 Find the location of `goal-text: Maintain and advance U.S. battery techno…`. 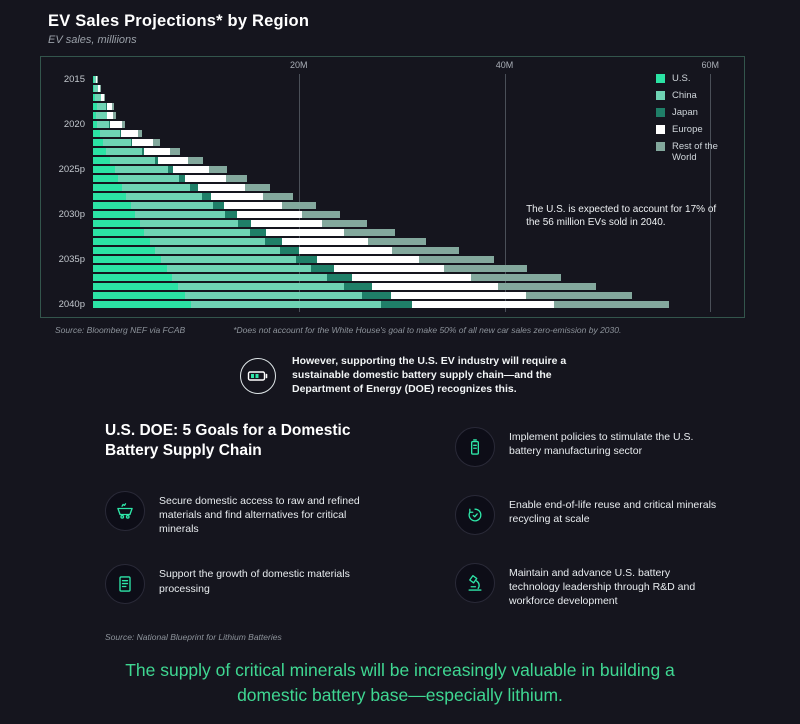

goal-text: Maintain and advance U.S. battery techno… is located at coordinates (614, 586).